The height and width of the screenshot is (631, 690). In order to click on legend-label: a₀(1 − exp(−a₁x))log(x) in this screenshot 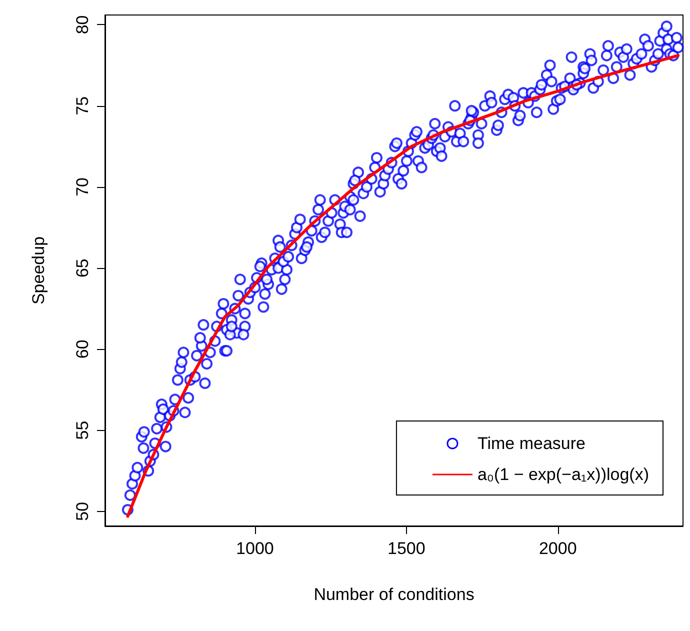, I will do `click(563, 474)`.